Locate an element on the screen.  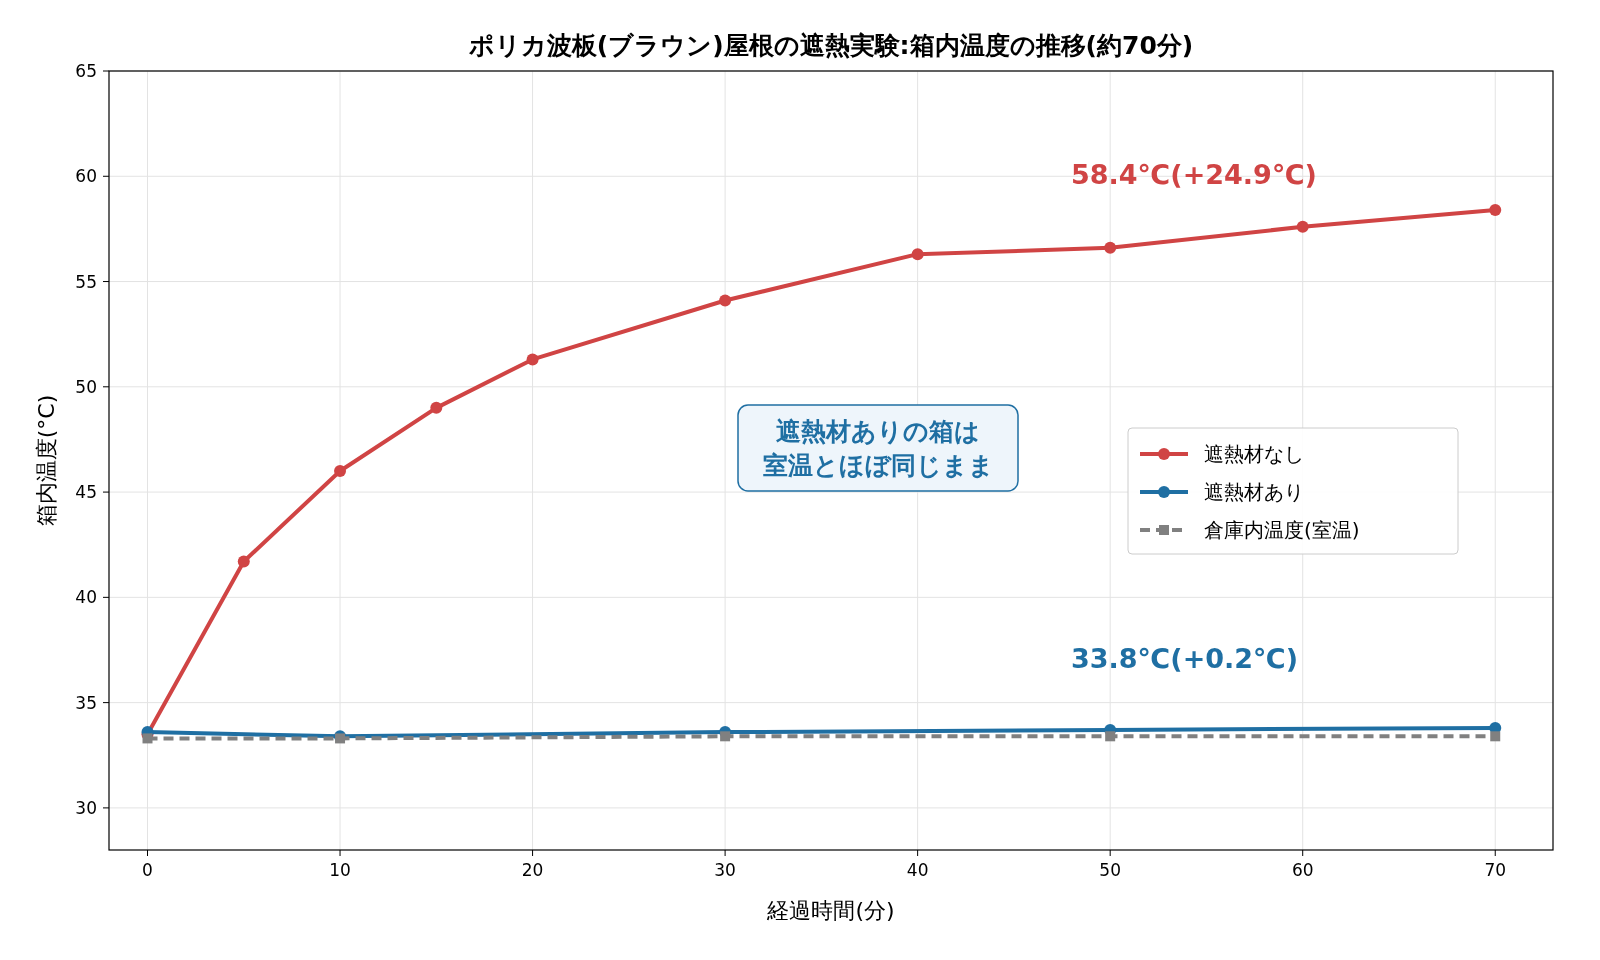
annotation: 33.8℃(+0.2℃) is located at coordinates (1185, 658).